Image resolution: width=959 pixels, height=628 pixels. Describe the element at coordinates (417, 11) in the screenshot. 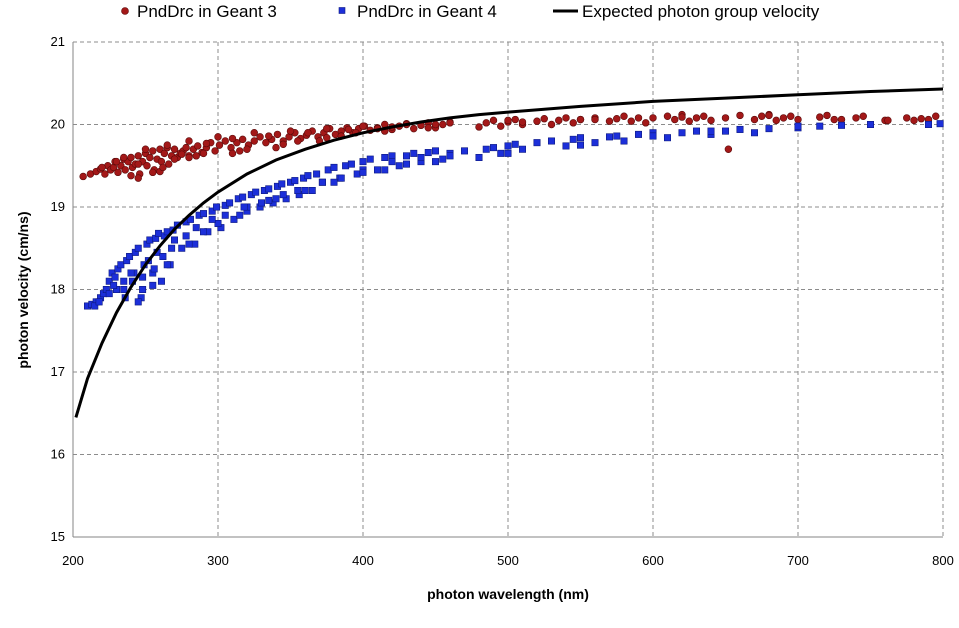

I see `legend-entry-geant4: PndDrc in Geant 4` at that location.